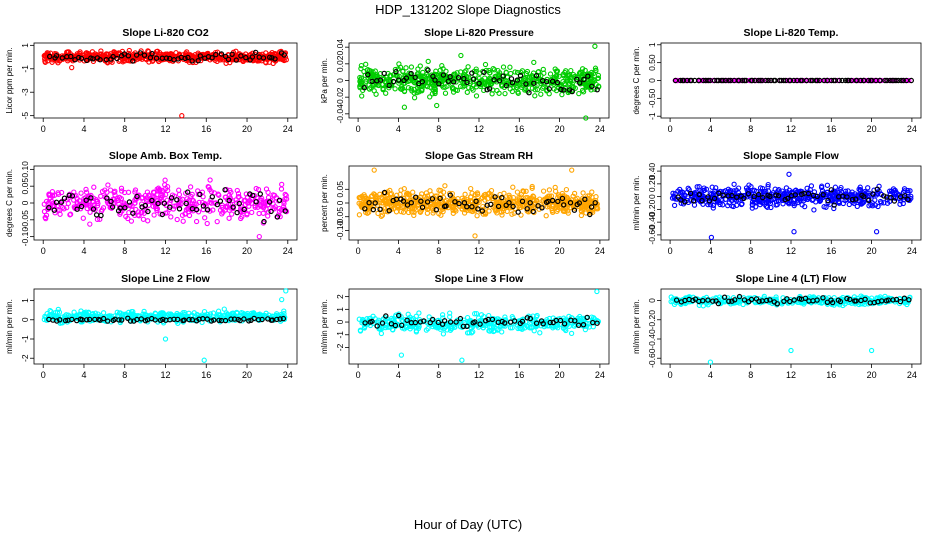 The height and width of the screenshot is (540, 936). I want to click on x-tick-label: 12, so click(165, 375).